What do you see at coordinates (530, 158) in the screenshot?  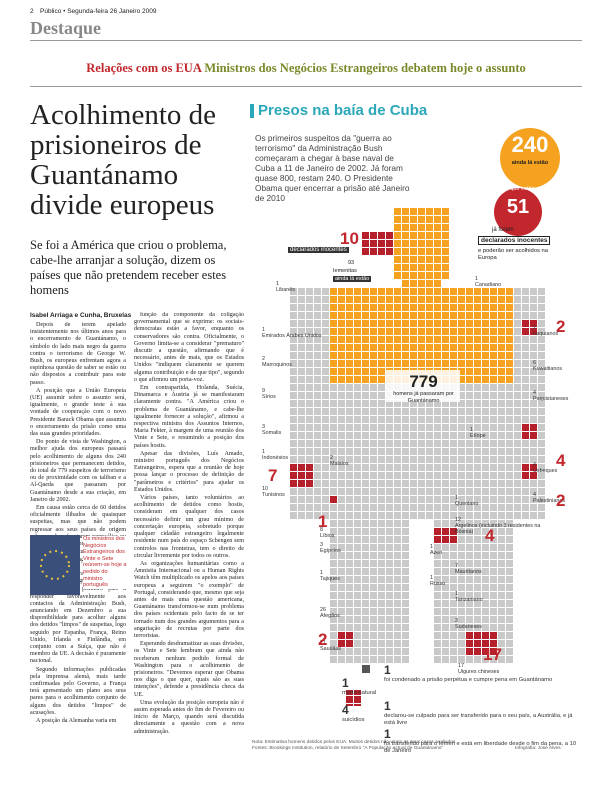 I see `remaining-circle` at bounding box center [530, 158].